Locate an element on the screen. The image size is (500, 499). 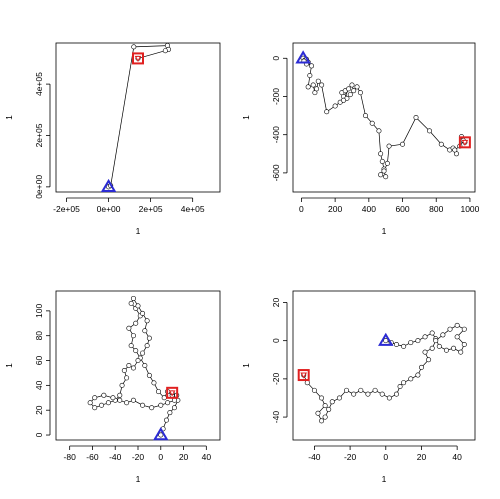
x-tick-label: 600 is located at coordinates (402, 209).